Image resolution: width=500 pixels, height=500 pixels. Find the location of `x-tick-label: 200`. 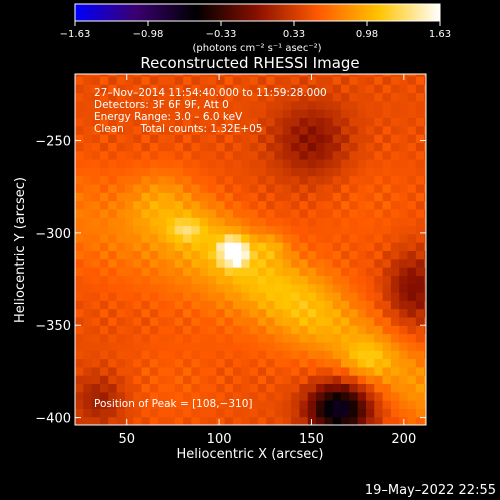

x-tick-label: 200 is located at coordinates (403, 439).